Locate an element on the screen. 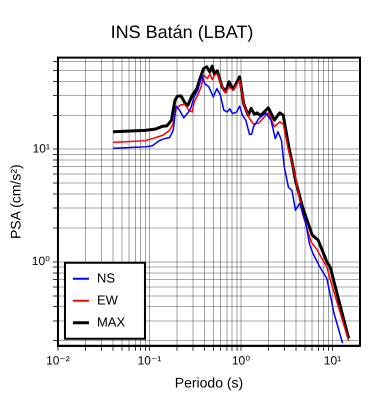 This screenshot has width=390, height=400. x-axis-title: Periodo (s) is located at coordinates (209, 382).